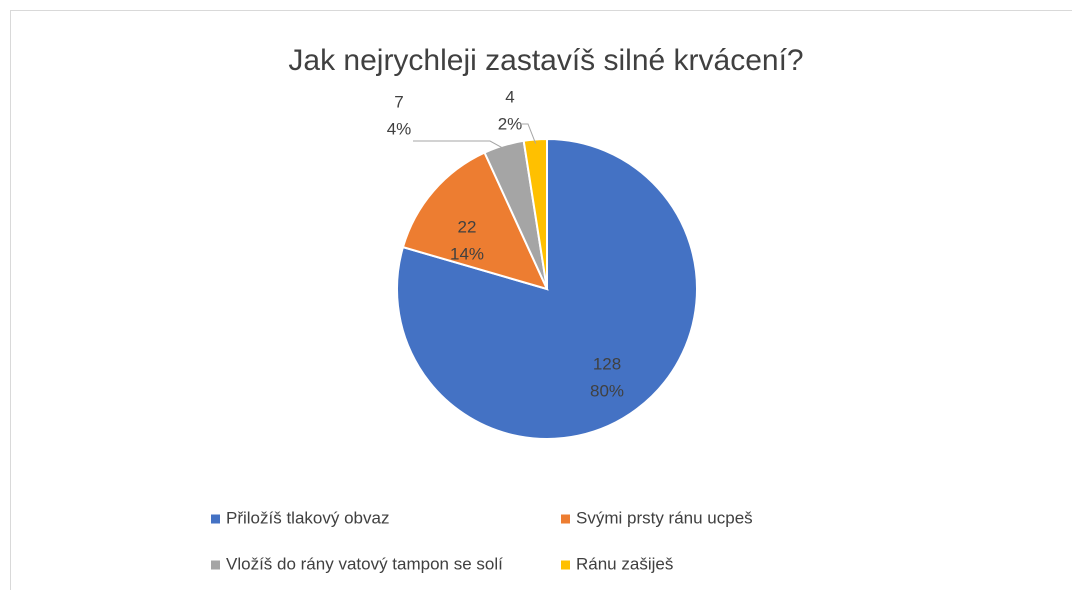  Describe the element at coordinates (545, 60) in the screenshot. I see `chart-title: Jak nejrychleji zastavíš silné krvácení?` at that location.